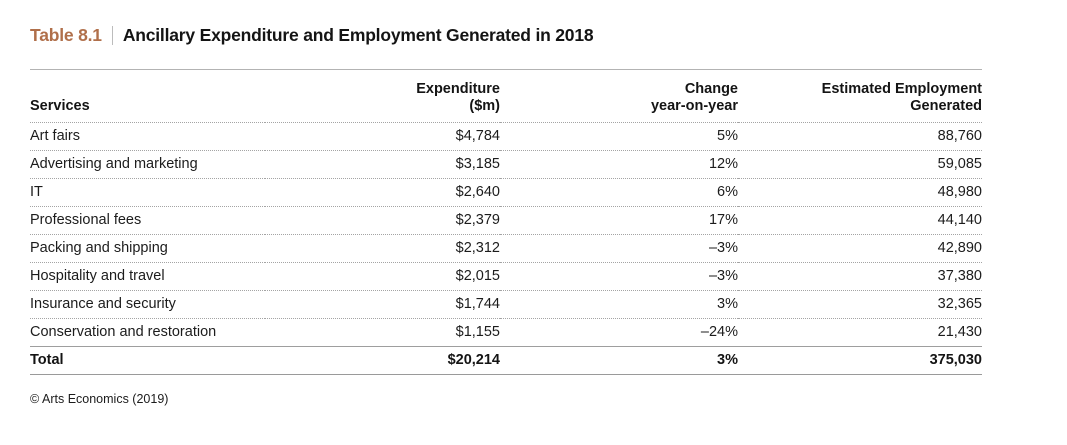  I want to click on total-row: Total $20,214 3% 375,030, so click(506, 360).